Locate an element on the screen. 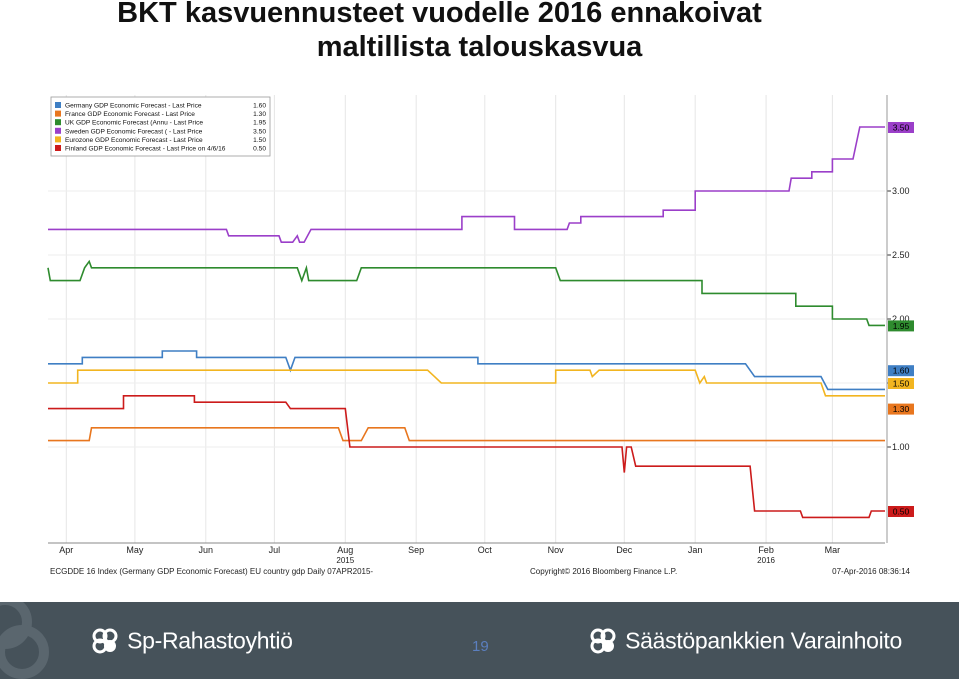 Image resolution: width=959 pixels, height=679 pixels. last-value-label: 1.30 is located at coordinates (901, 409).